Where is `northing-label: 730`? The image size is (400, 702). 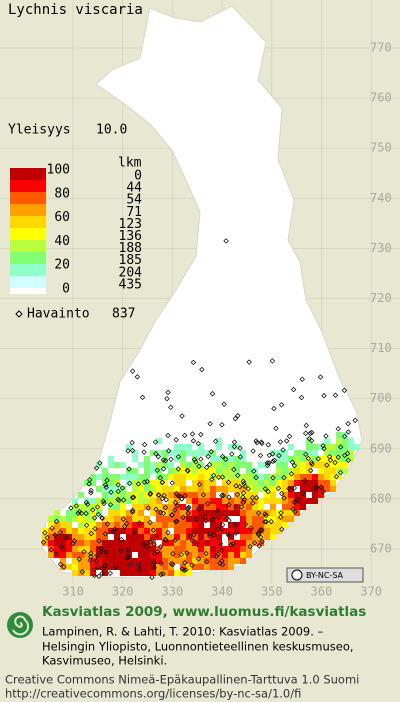
northing-label: 730 is located at coordinates (381, 248).